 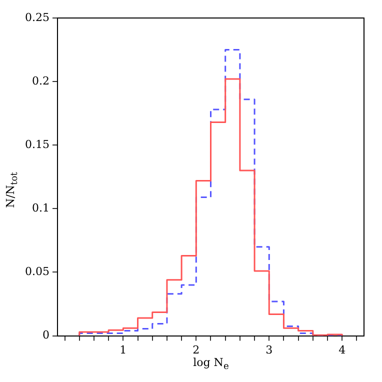 What do you see at coordinates (37, 144) in the screenshot?
I see `y-tick-label: 0.15` at bounding box center [37, 144].